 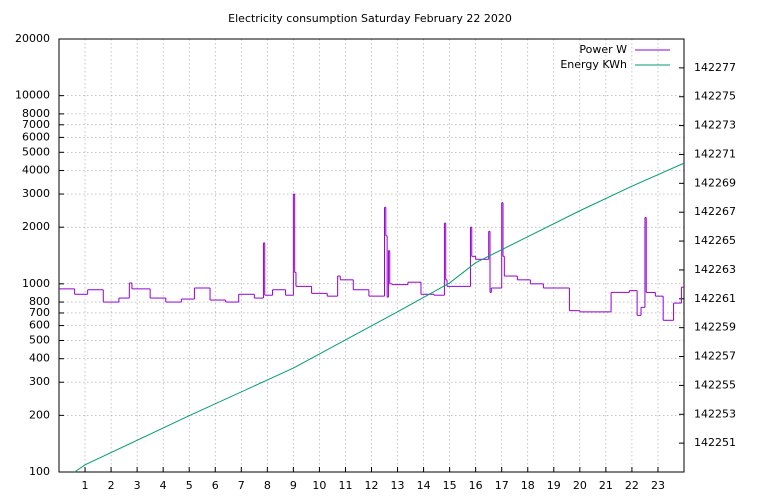 What do you see at coordinates (85, 485) in the screenshot?
I see `x-tick-label: 1` at bounding box center [85, 485].